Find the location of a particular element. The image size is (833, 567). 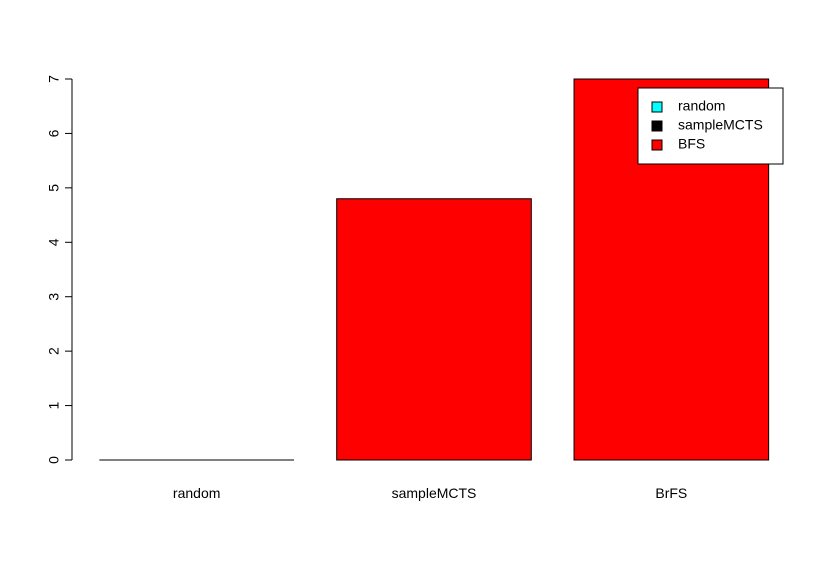

y-tick-label: 1 is located at coordinates (54, 405).